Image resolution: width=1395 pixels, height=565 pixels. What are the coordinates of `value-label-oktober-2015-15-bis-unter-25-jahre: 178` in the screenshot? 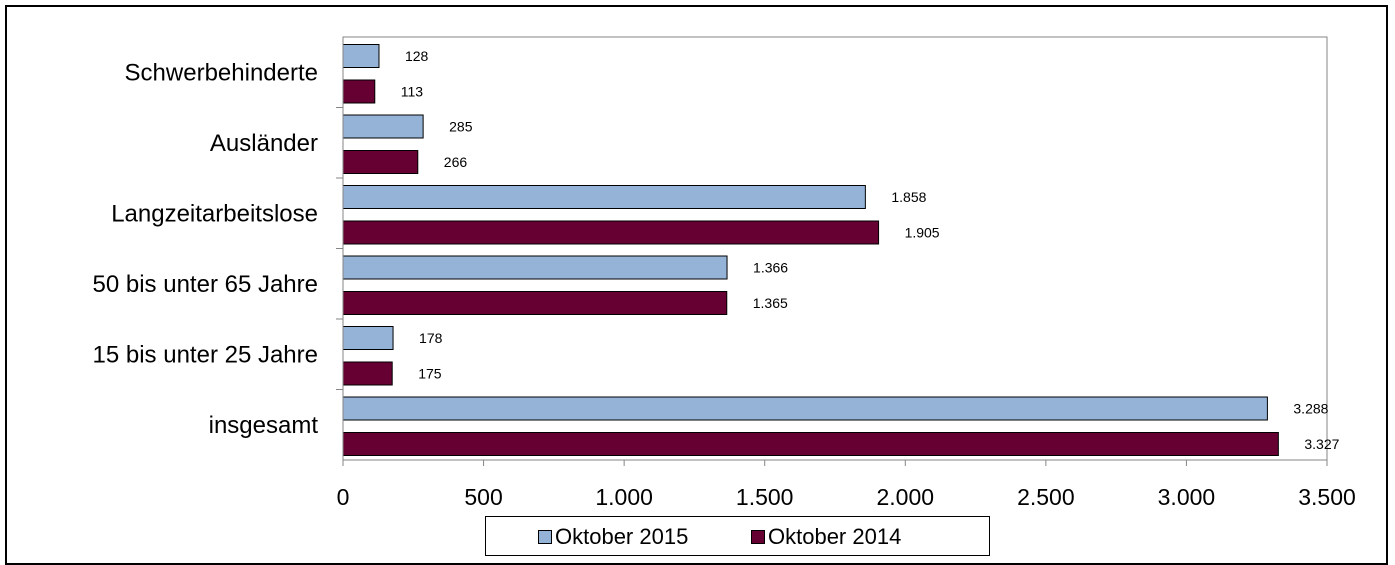 It's located at (431, 338).